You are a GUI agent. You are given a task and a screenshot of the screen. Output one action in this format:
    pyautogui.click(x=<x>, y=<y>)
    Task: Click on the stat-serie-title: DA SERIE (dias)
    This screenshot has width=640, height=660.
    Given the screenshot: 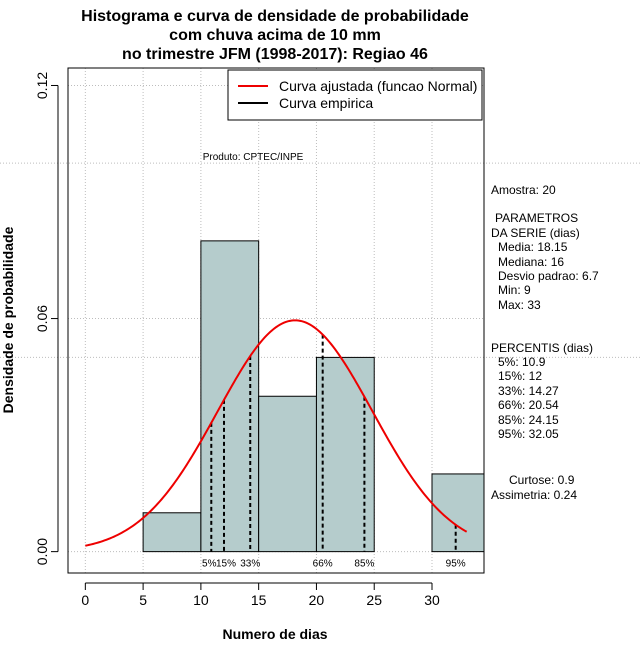 What is the action you would take?
    pyautogui.click(x=535, y=233)
    